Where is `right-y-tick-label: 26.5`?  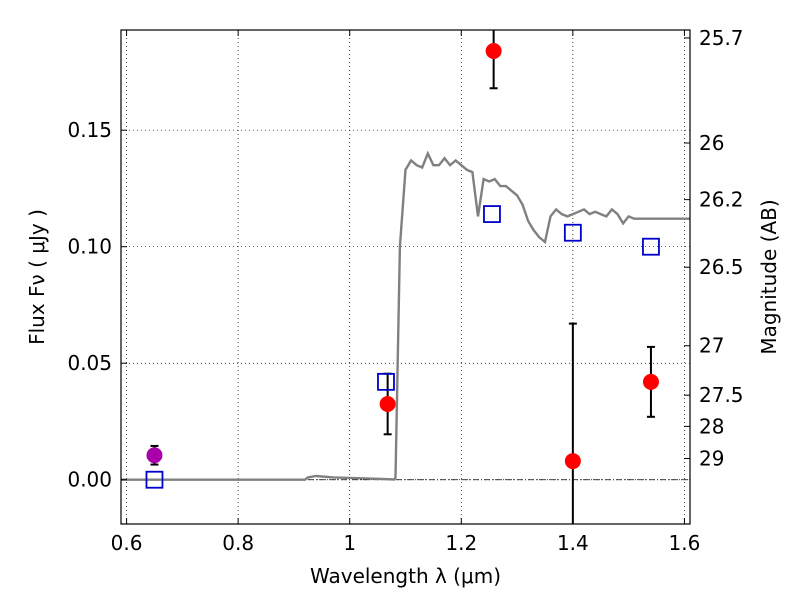
right-y-tick-label: 26.5 is located at coordinates (721, 267).